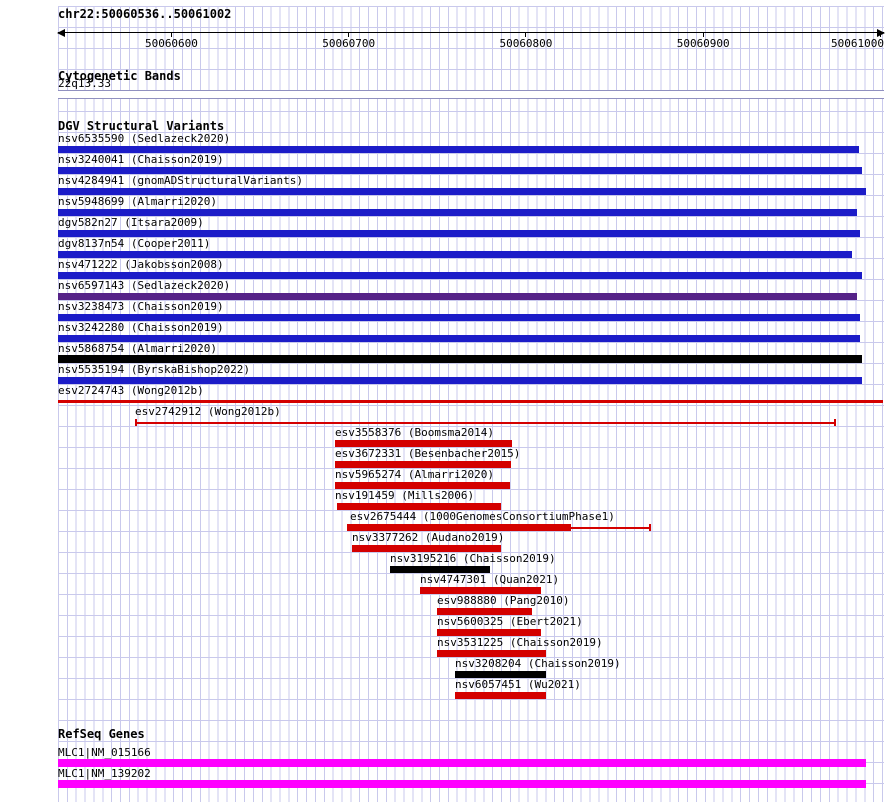  What do you see at coordinates (104, 773) in the screenshot?
I see `track-label: MLC1|NM_139202` at bounding box center [104, 773].